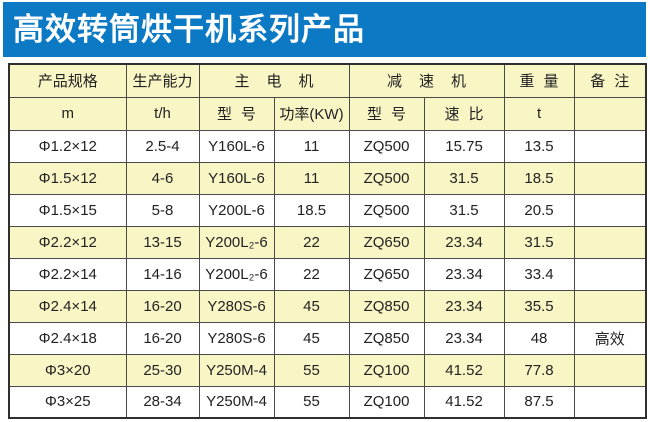 This screenshot has height=422, width=650. I want to click on table-row: Φ3×25 28-34 Y250M-4 55 ZQ100 41.52 87.5, so click(327, 402).